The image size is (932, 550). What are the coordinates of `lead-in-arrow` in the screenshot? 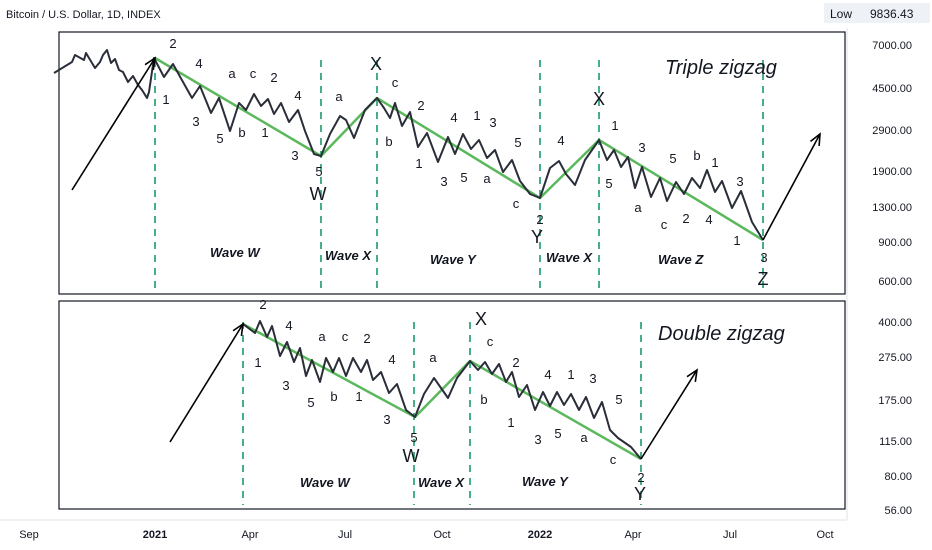 It's located at (206, 383).